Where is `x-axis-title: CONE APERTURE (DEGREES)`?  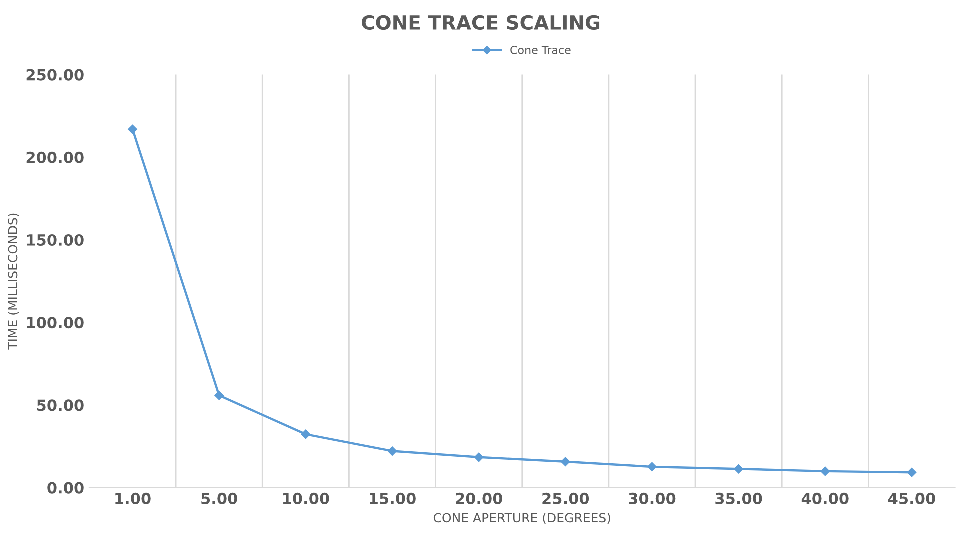
x-axis-title: CONE APERTURE (DEGREES) is located at coordinates (522, 518).